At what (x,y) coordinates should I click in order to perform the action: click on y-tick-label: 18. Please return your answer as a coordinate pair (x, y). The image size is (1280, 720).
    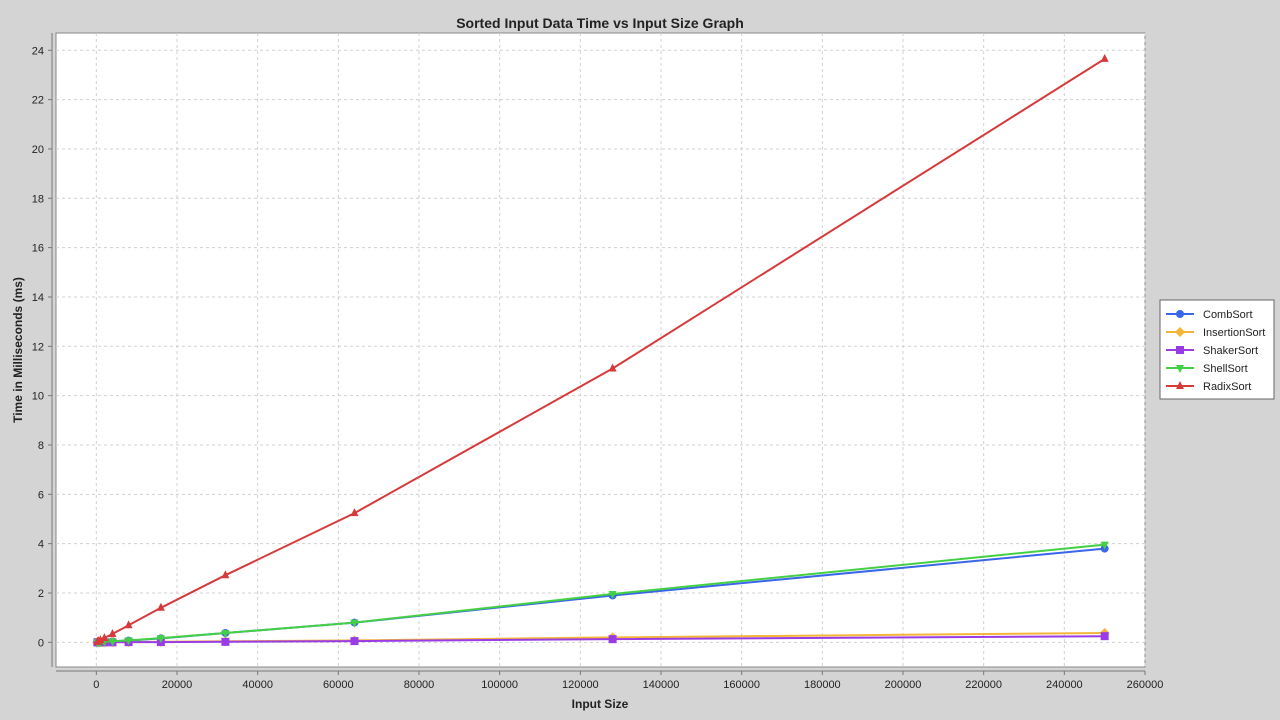
    Looking at the image, I should click on (38, 199).